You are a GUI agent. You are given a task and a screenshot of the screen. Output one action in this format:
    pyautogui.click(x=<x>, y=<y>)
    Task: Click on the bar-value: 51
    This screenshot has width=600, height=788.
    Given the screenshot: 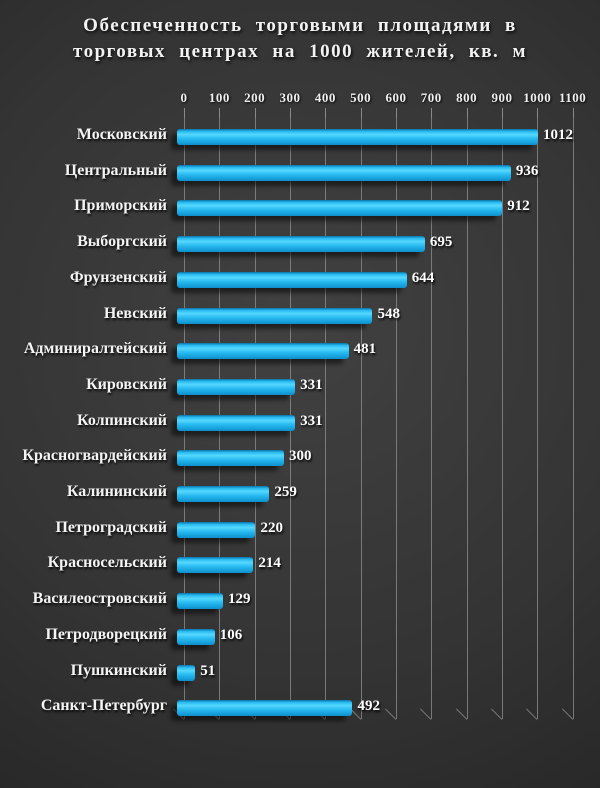 What is the action you would take?
    pyautogui.click(x=208, y=670)
    